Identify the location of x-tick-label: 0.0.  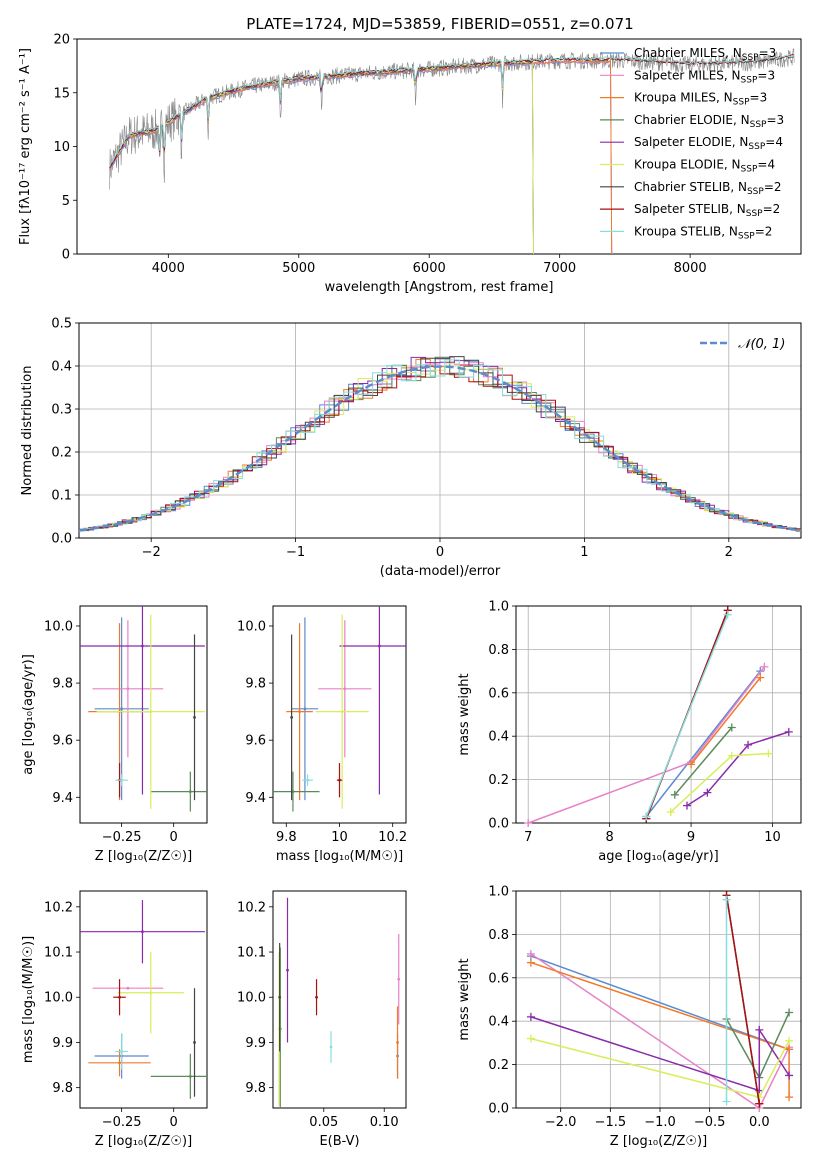
(759, 1122).